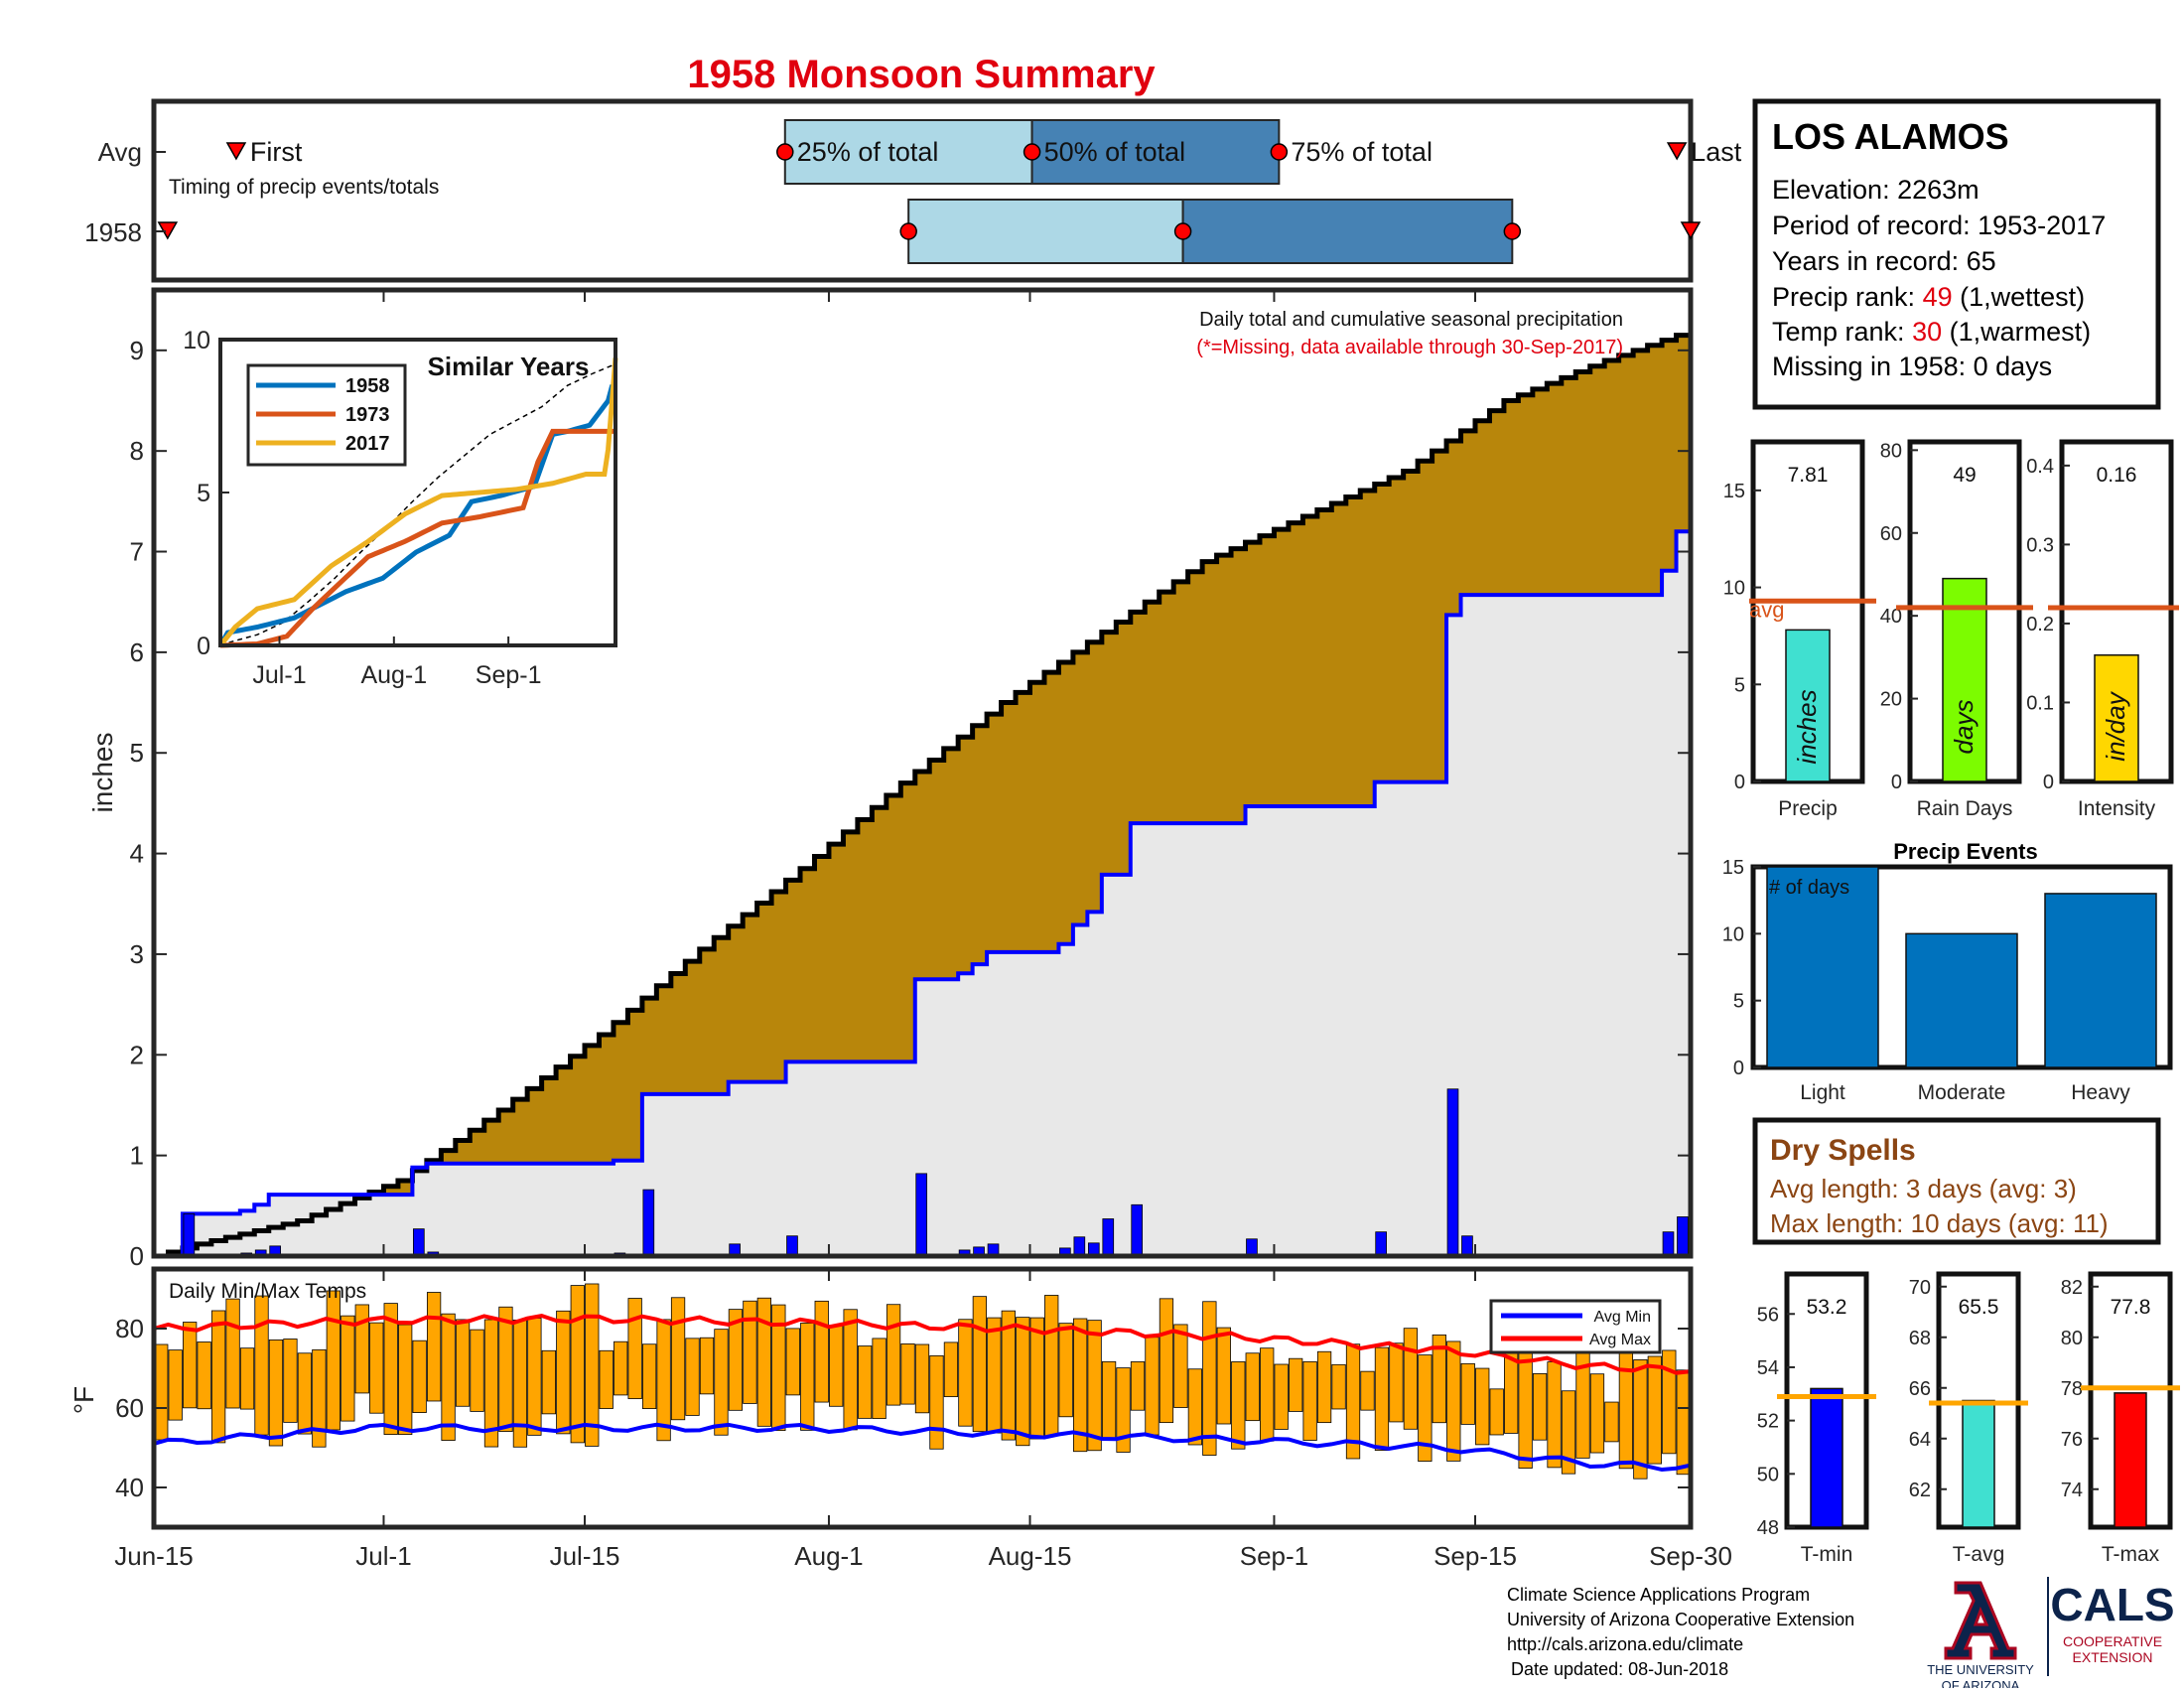 The height and width of the screenshot is (1693, 2184). I want to click on avg-max-line, so click(922, 1344).